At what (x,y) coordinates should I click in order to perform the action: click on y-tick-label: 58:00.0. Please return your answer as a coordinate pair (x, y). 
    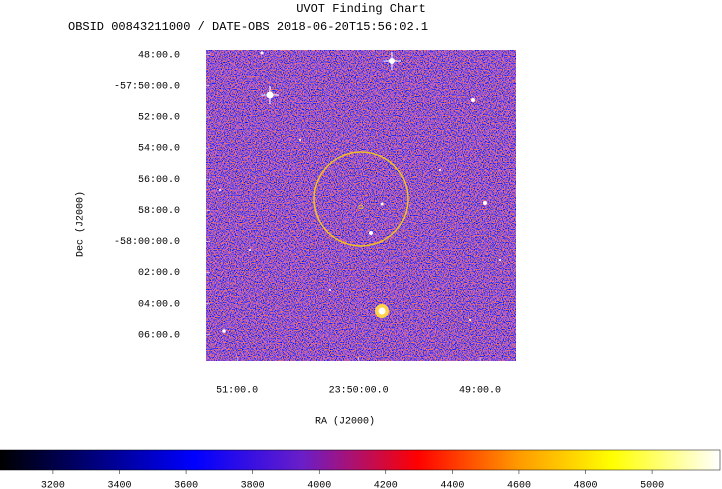
    Looking at the image, I should click on (159, 211).